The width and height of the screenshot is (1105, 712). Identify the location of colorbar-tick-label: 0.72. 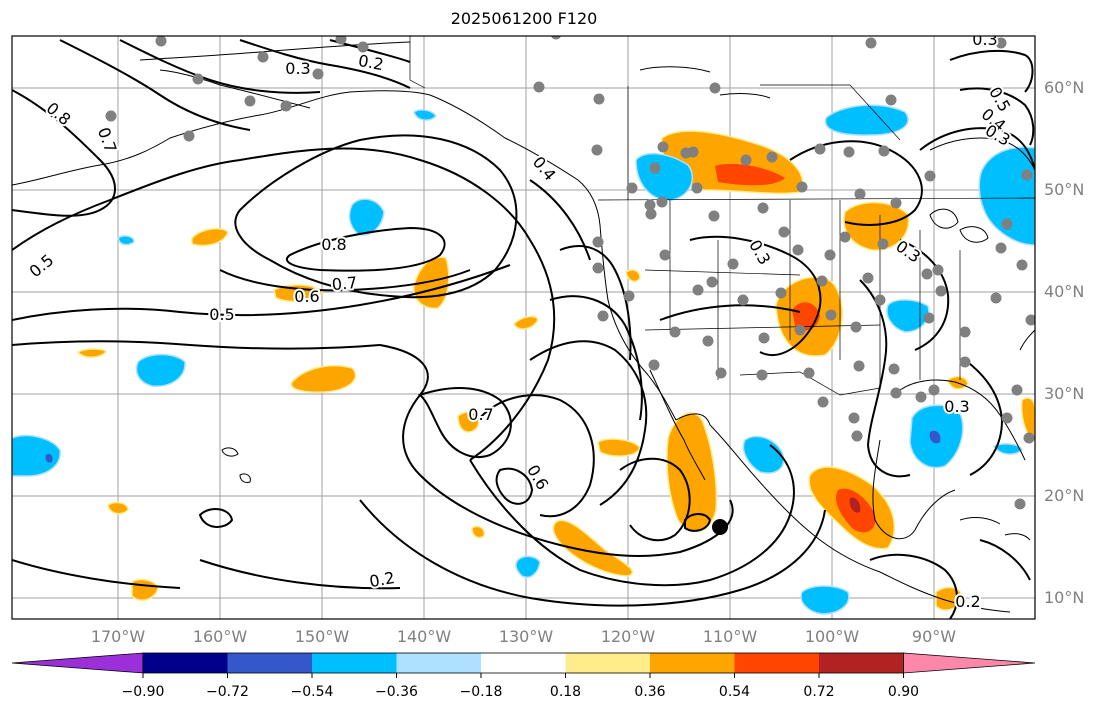
(819, 692).